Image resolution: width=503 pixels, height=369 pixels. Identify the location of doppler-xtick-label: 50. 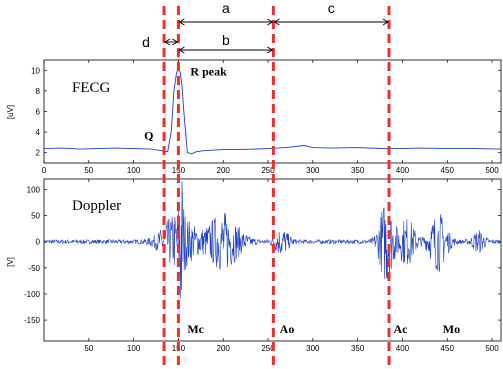
(88, 348).